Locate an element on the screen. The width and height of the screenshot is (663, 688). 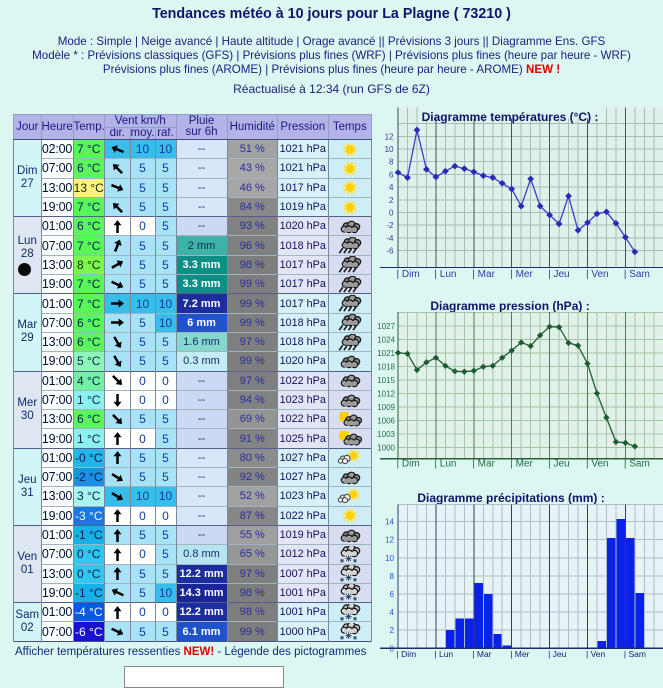
svg-text:Diagramme précipitations (mm): Diagramme précipitations (mm) : is located at coordinates (510, 498).